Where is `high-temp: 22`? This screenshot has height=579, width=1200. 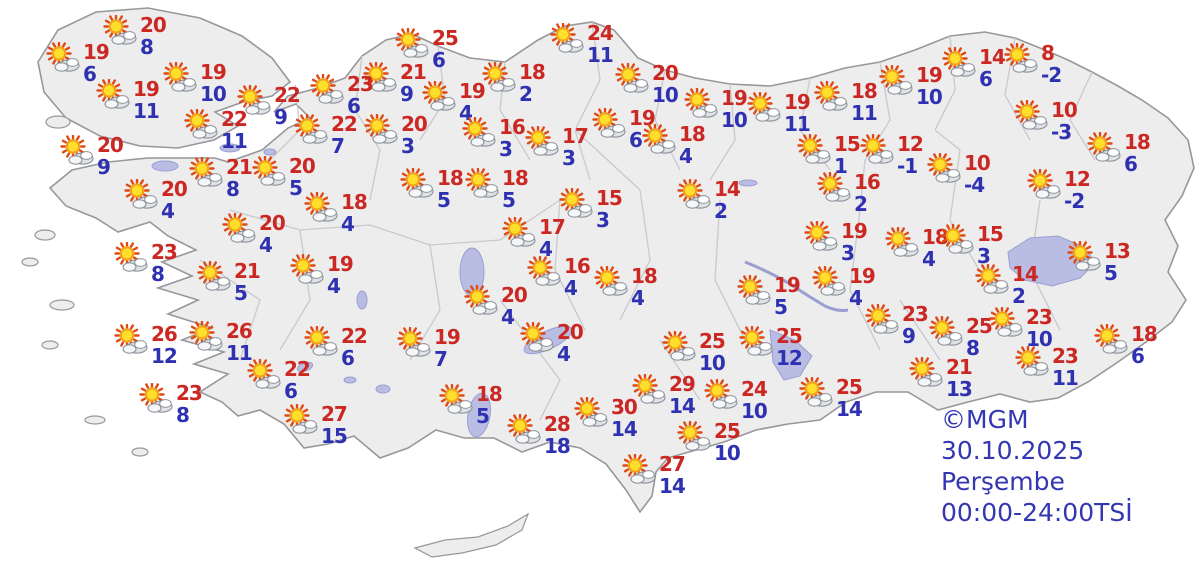
high-temp: 22 is located at coordinates (234, 119).